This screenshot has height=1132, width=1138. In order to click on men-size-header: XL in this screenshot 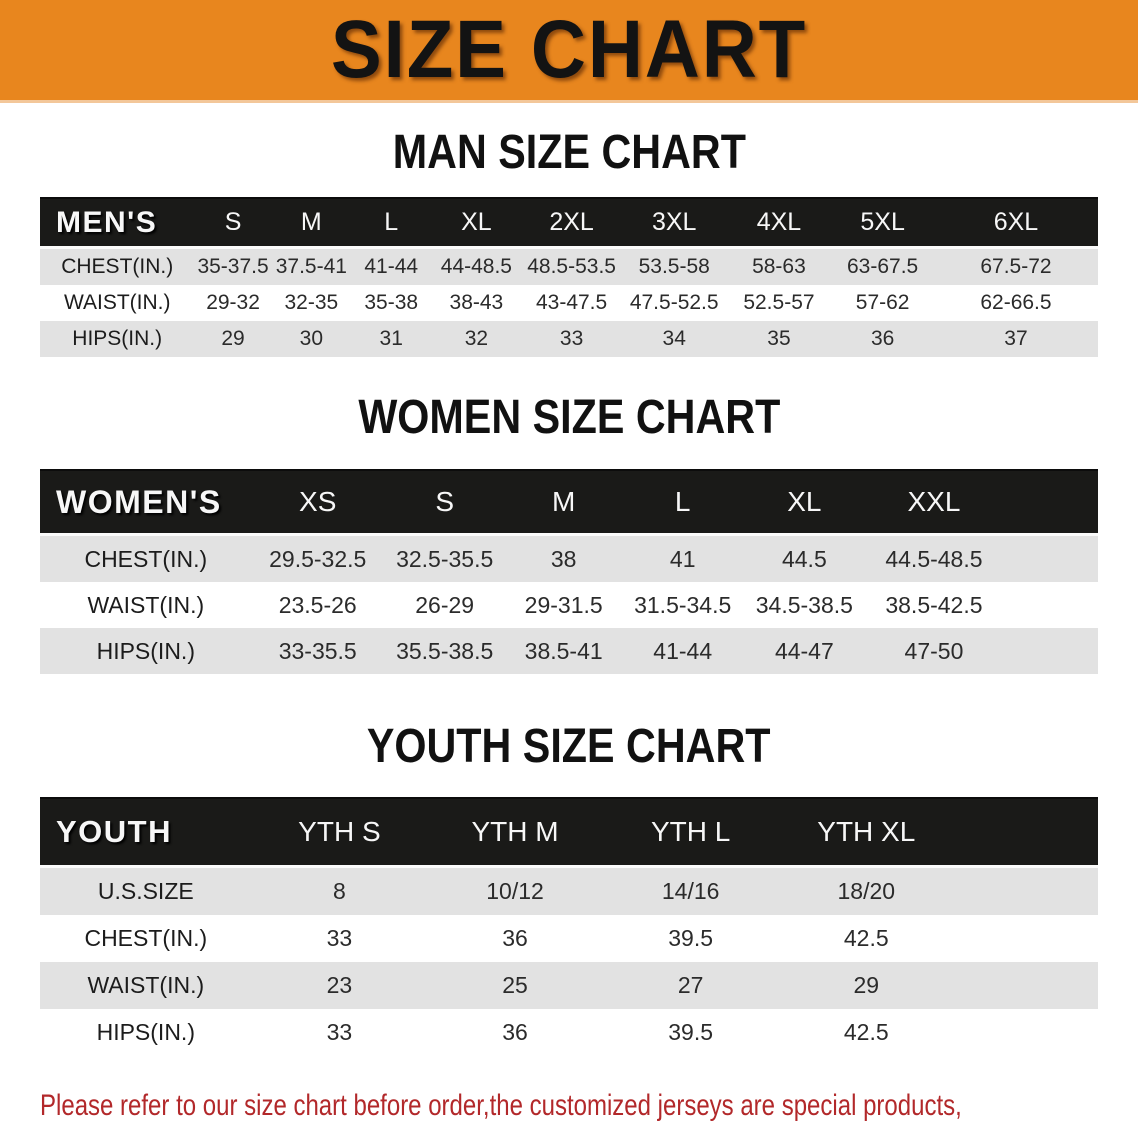, I will do `click(476, 223)`.